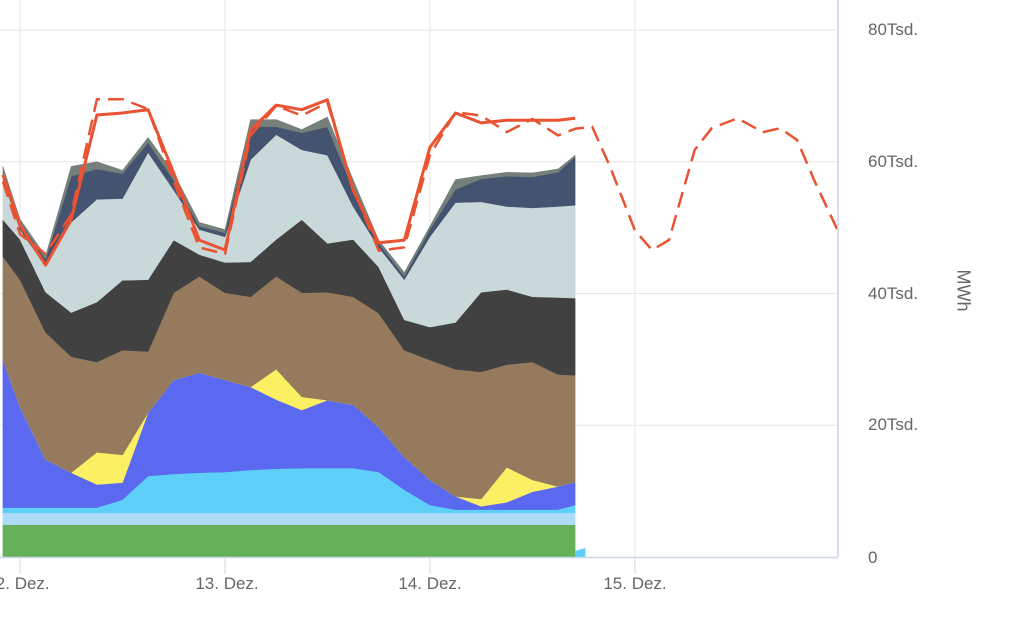  What do you see at coordinates (893, 29) in the screenshot?
I see `y-tick-label-80k: 80Tsd.` at bounding box center [893, 29].